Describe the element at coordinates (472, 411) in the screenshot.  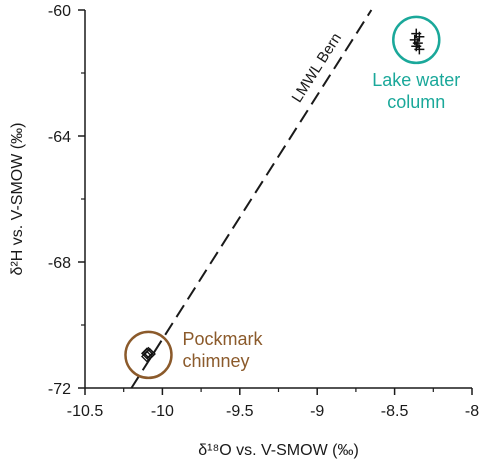
I see `x-tick-label: -8` at that location.